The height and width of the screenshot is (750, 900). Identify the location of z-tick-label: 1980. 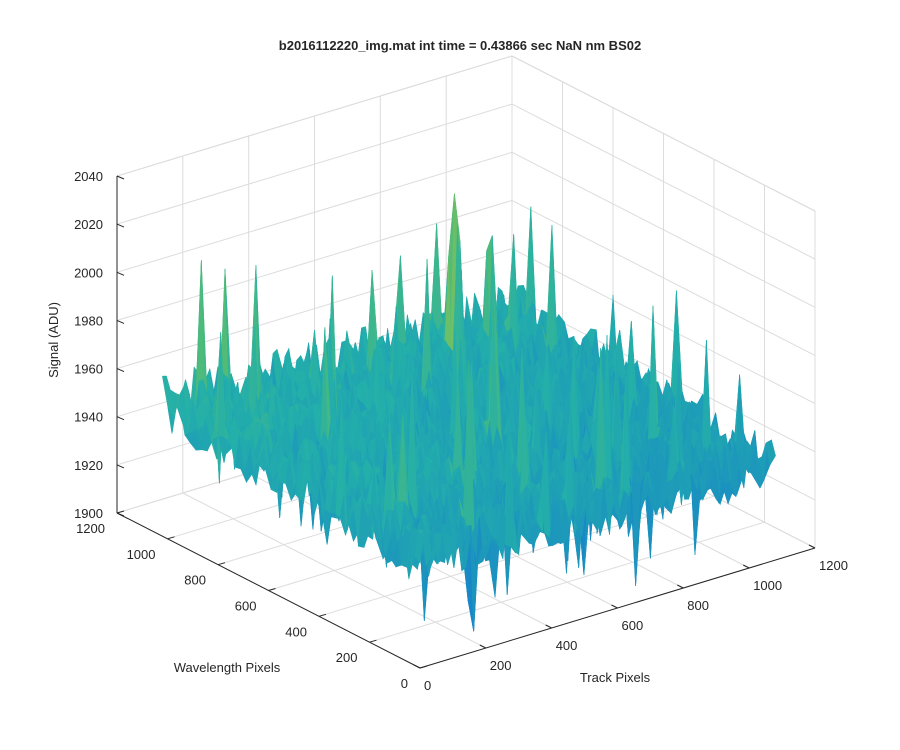
(88, 320).